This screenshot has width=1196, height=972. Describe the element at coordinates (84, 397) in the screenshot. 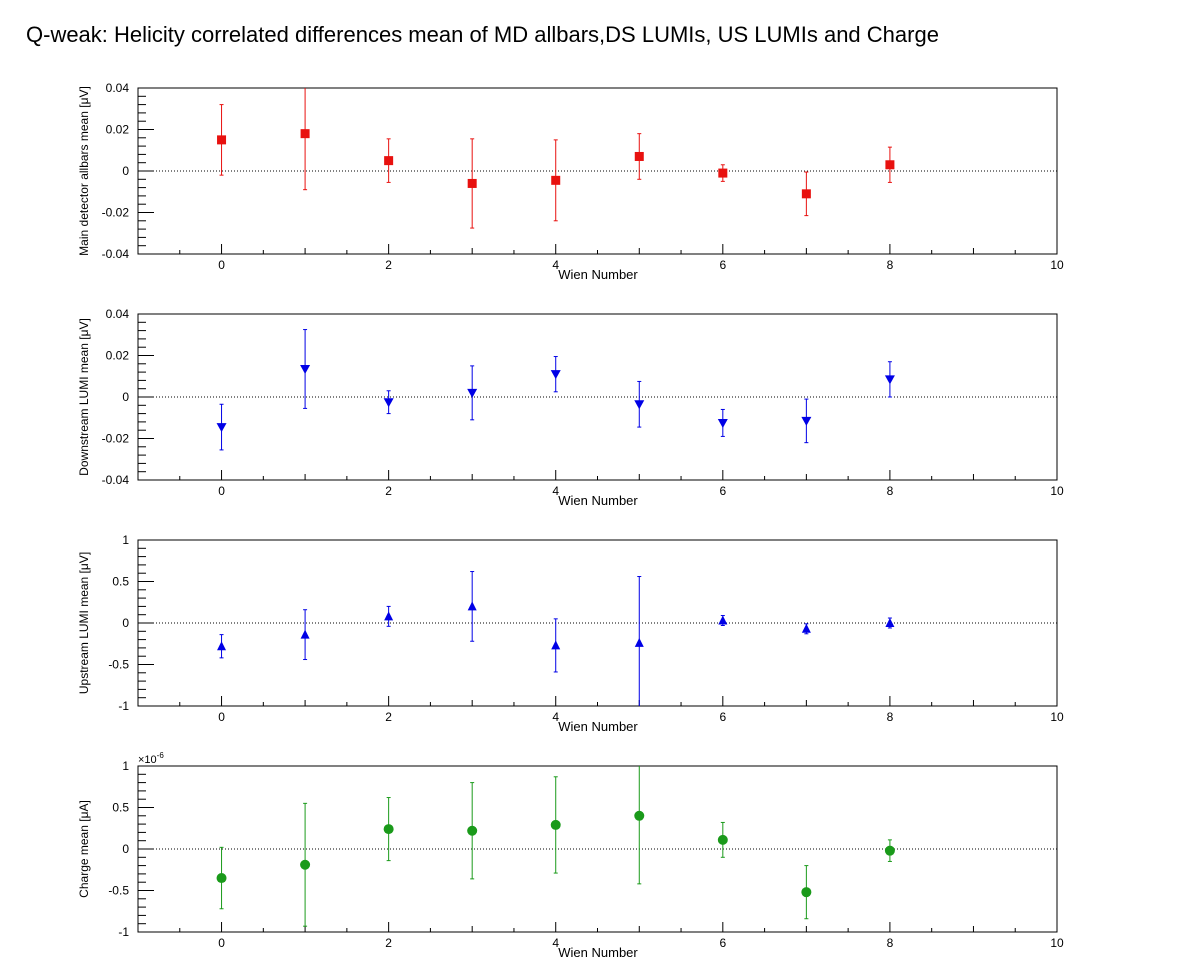

I see `y-axis-label: Downstream LUMI mean [μV]` at that location.